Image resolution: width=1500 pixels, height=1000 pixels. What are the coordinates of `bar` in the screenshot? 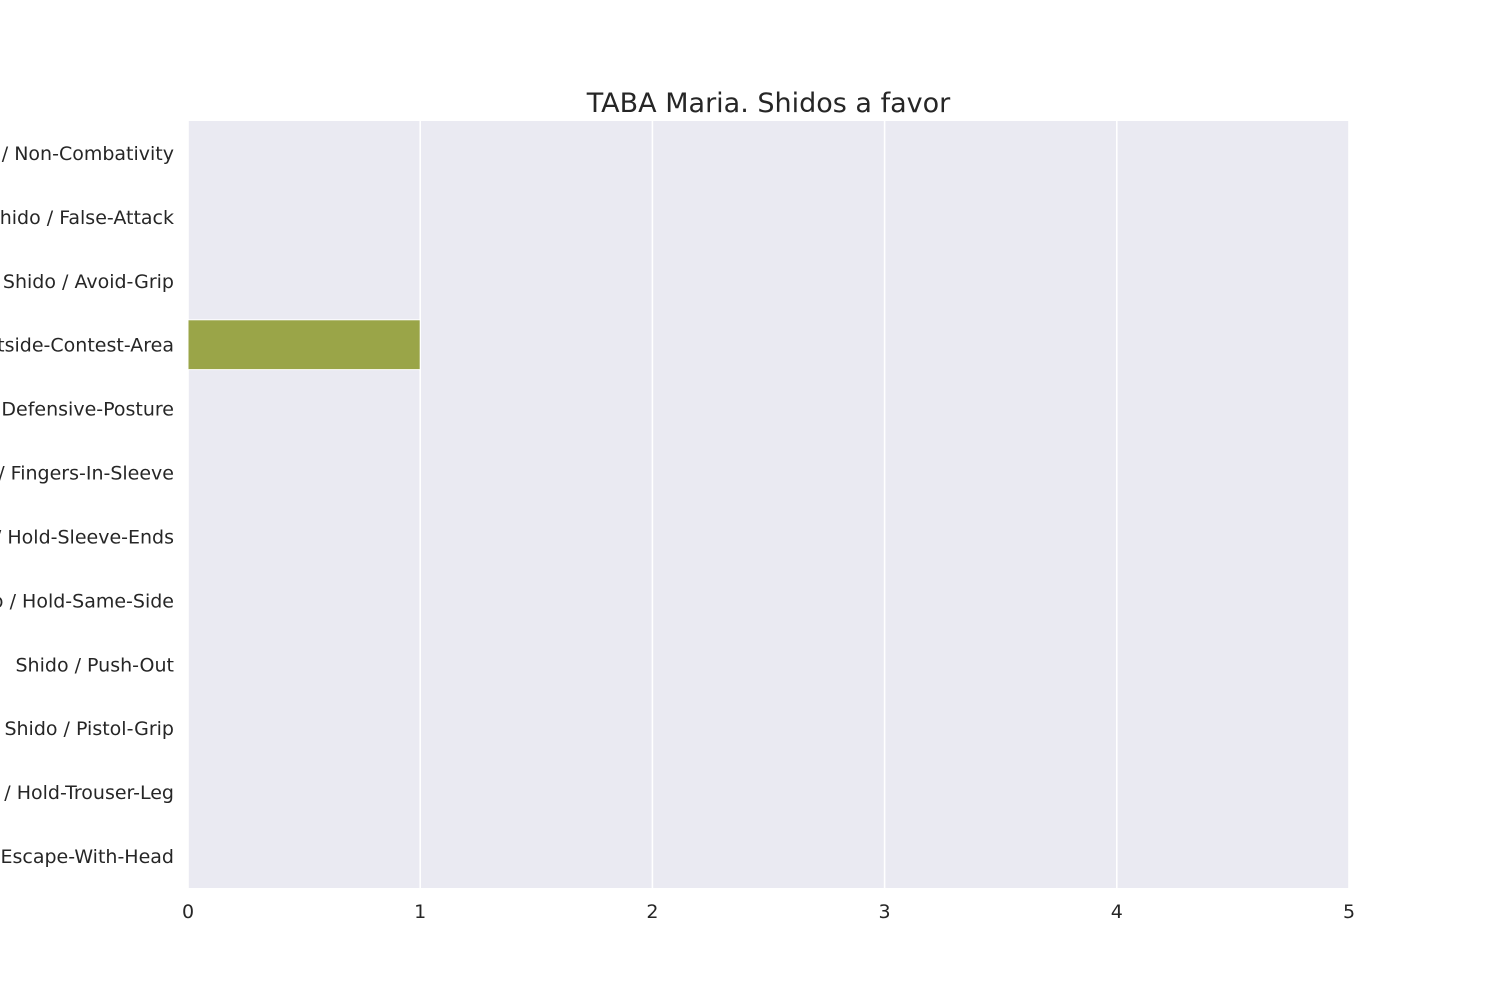 It's located at (304, 345).